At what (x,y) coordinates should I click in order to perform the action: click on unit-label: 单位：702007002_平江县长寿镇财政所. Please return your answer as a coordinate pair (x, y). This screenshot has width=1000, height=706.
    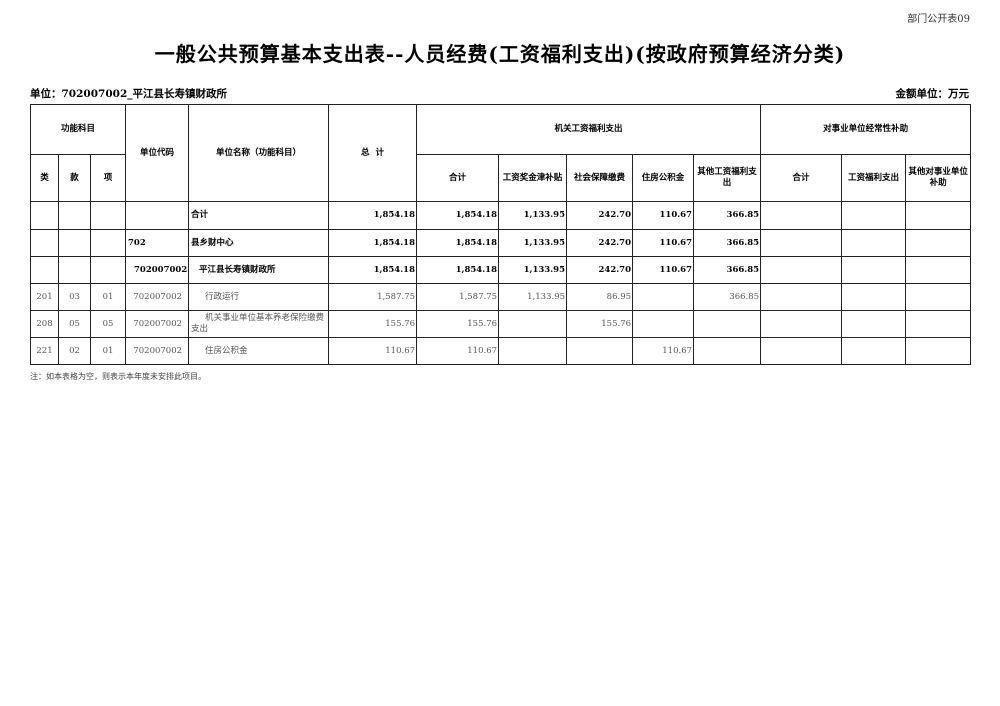
    Looking at the image, I should click on (129, 94).